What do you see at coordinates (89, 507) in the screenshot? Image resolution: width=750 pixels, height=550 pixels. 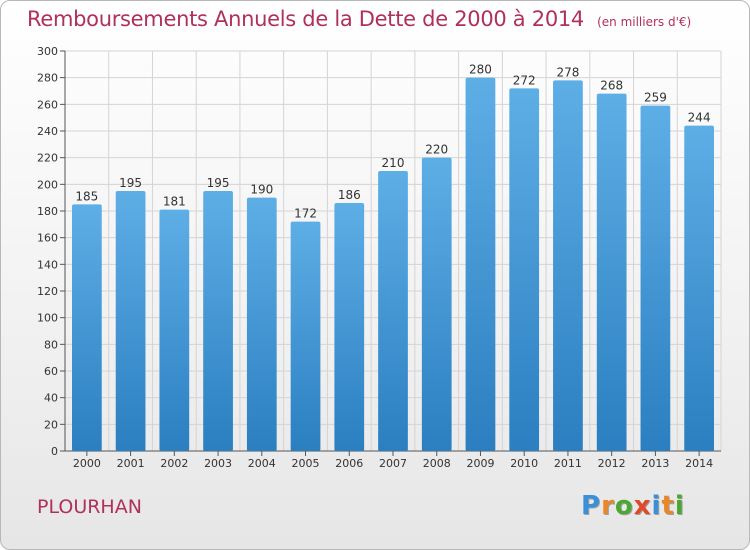 I see `commune-name: PLOURHAN` at bounding box center [89, 507].